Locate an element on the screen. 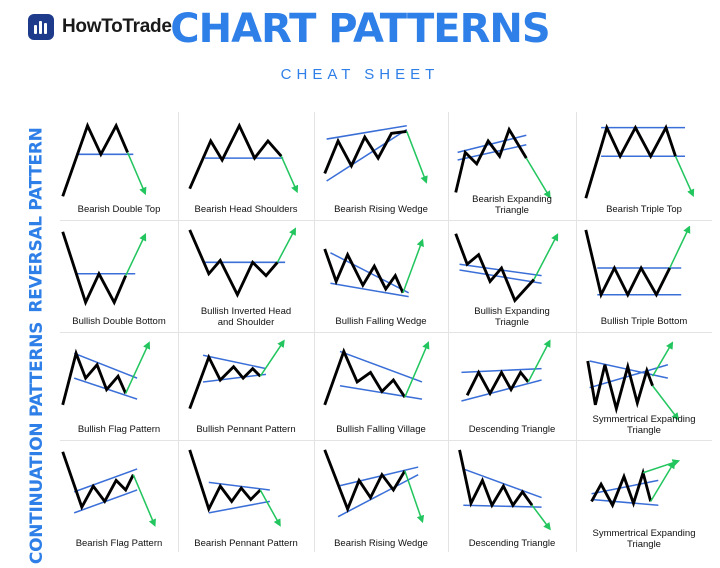 The height and width of the screenshot is (568, 720). pattern-diagram-expanding-up is located at coordinates (506, 268).